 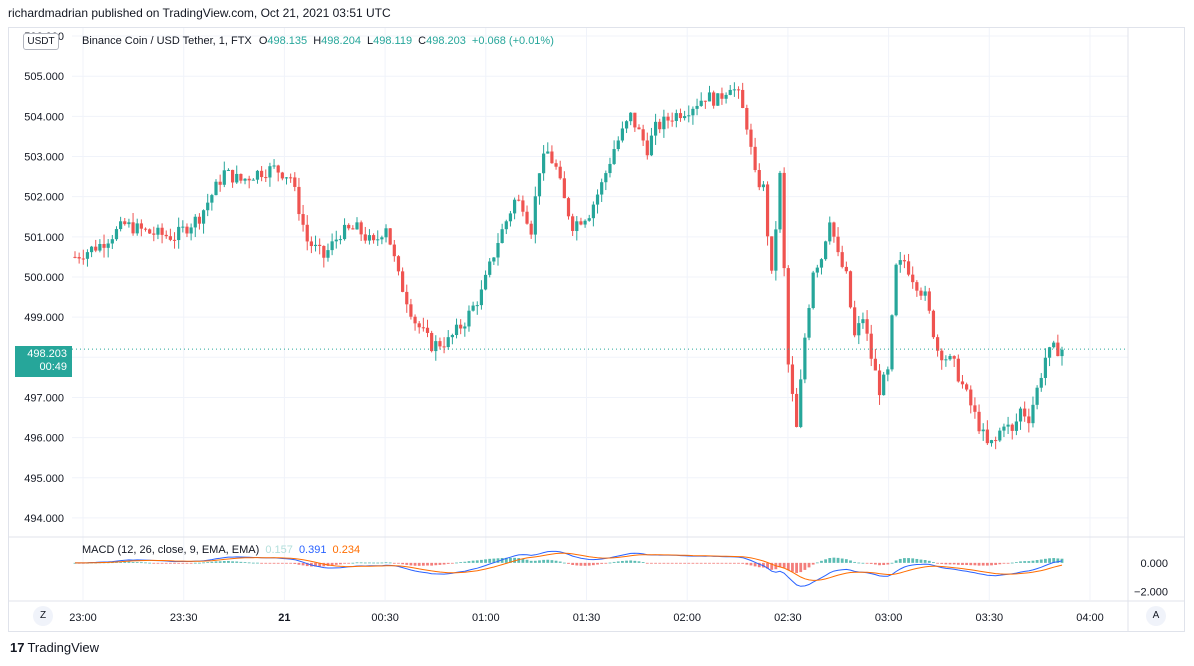 I want to click on currency-button: USDT, so click(x=41, y=41).